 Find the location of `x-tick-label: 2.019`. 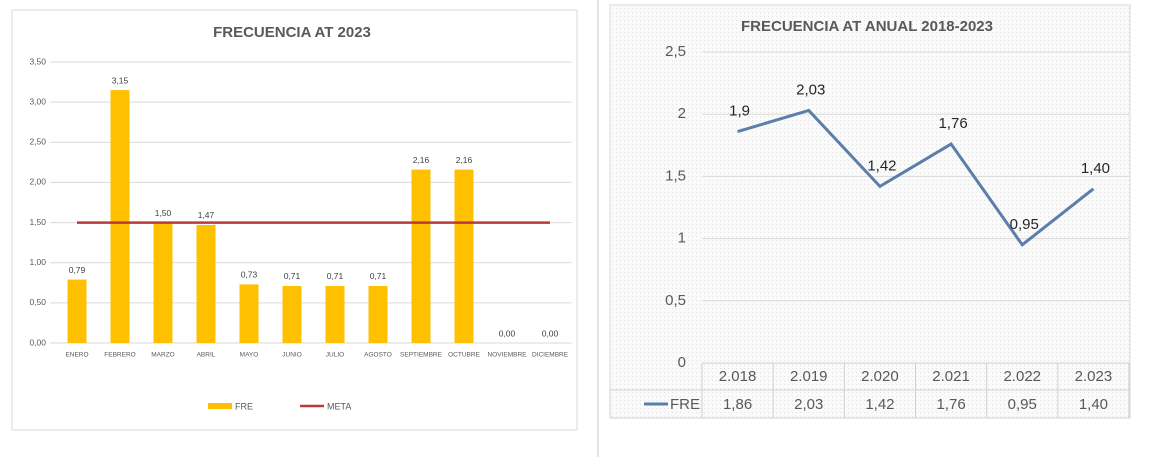

x-tick-label: 2.019 is located at coordinates (809, 376).